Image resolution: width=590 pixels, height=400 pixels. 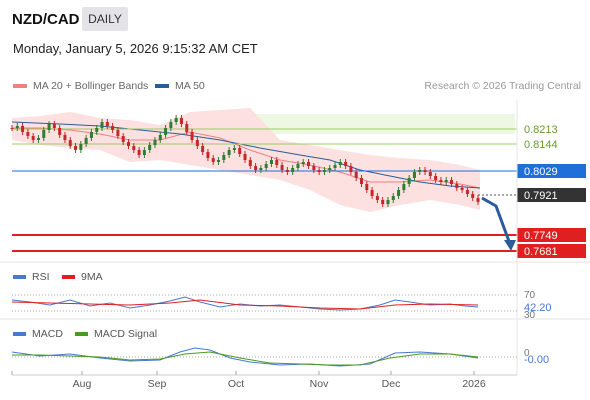 What do you see at coordinates (105, 19) in the screenshot?
I see `timeframe-badge: DAILY` at bounding box center [105, 19].